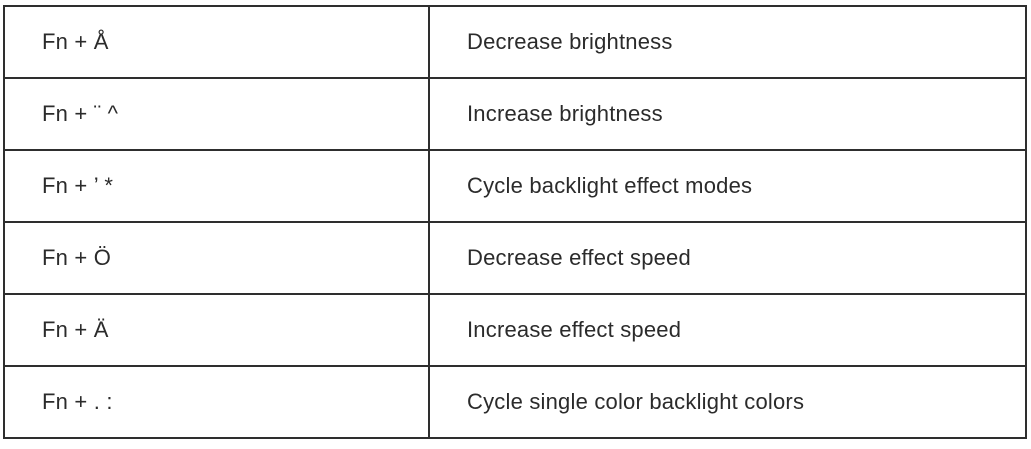  I want to click on shortcut-action-cell: Cycle backlight effect modes, so click(727, 186).